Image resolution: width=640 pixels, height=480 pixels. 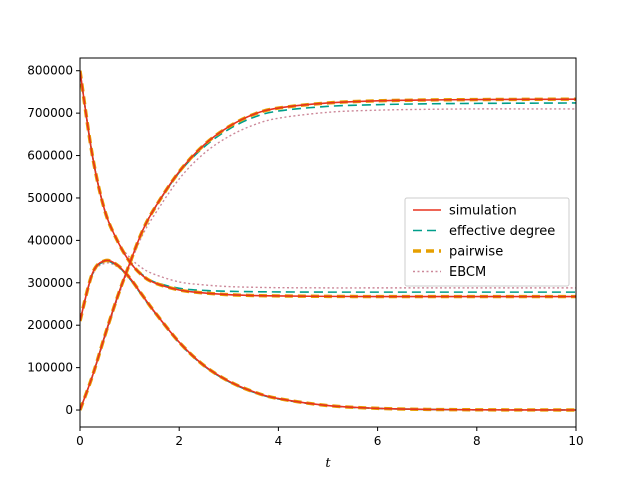 What do you see at coordinates (477, 441) in the screenshot?
I see `x-tick-label: 8` at bounding box center [477, 441].